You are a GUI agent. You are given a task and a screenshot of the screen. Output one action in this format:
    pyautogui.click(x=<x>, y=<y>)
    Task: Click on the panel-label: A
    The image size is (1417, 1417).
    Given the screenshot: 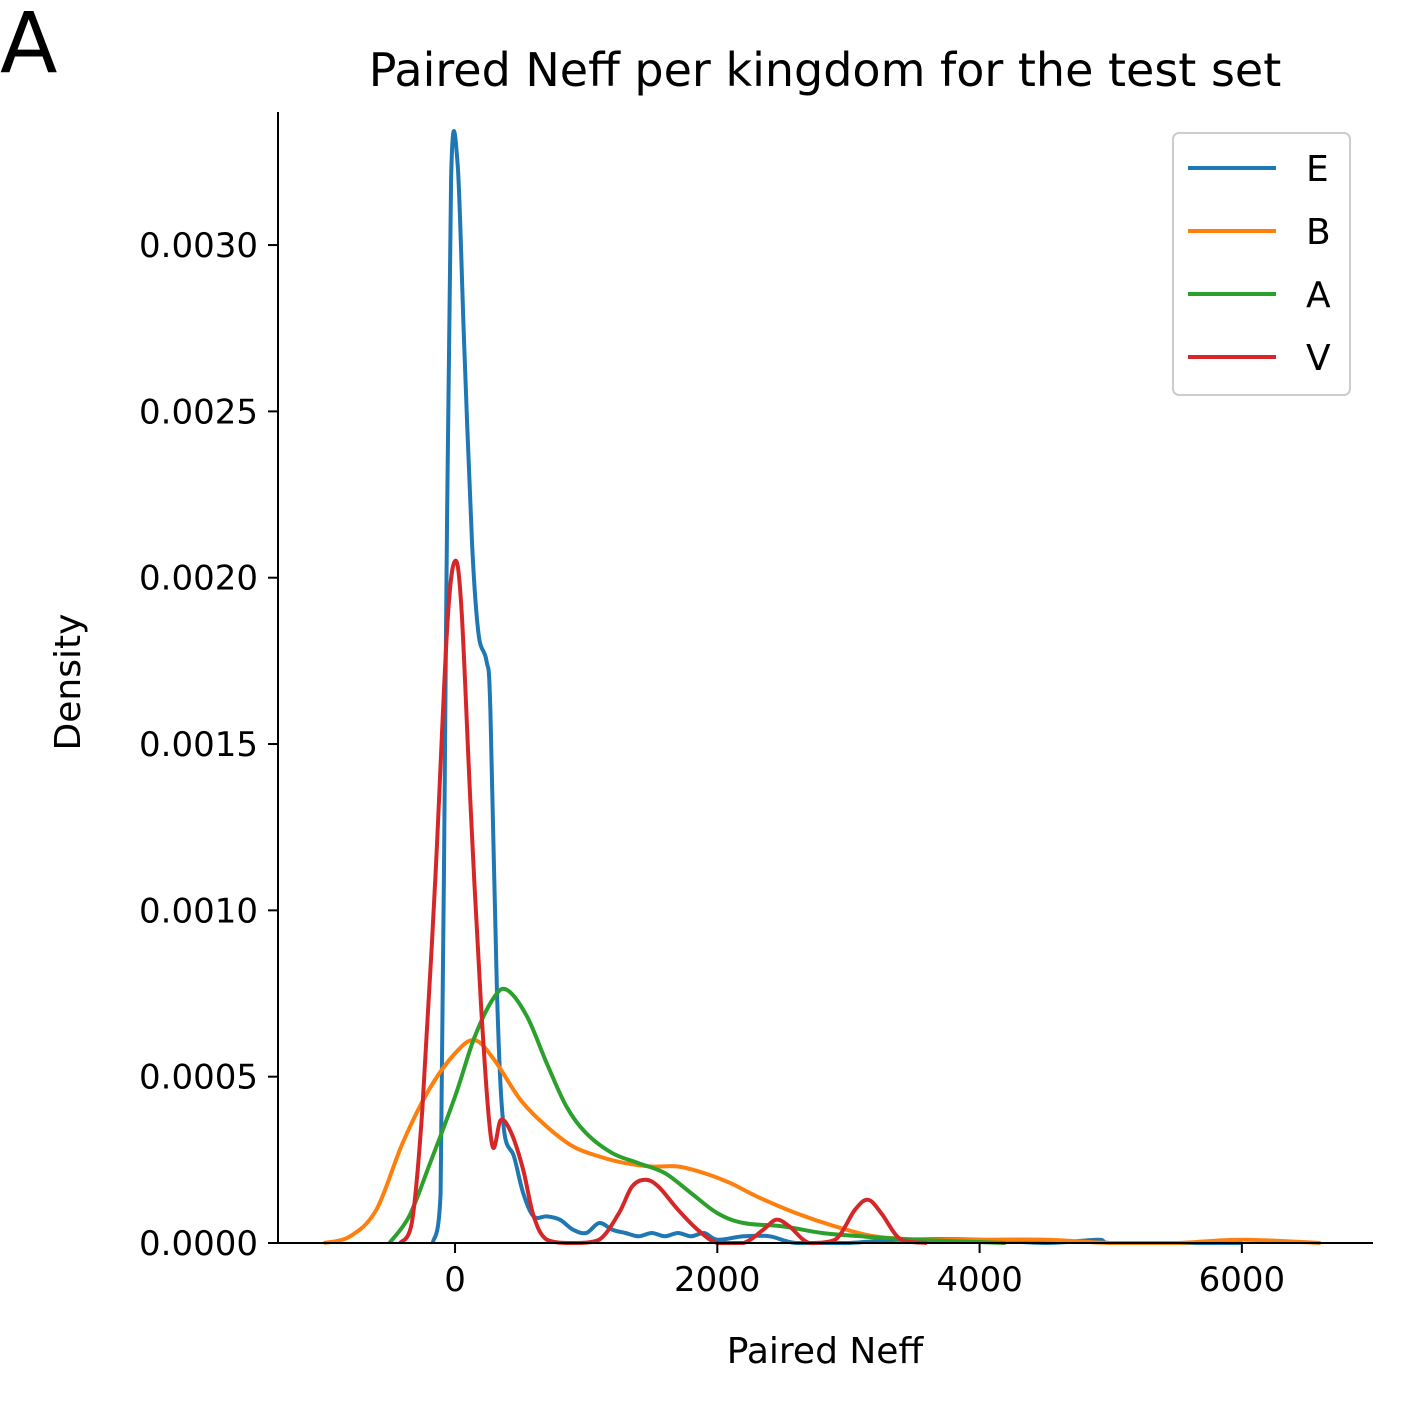 What is the action you would take?
    pyautogui.click(x=29, y=46)
    